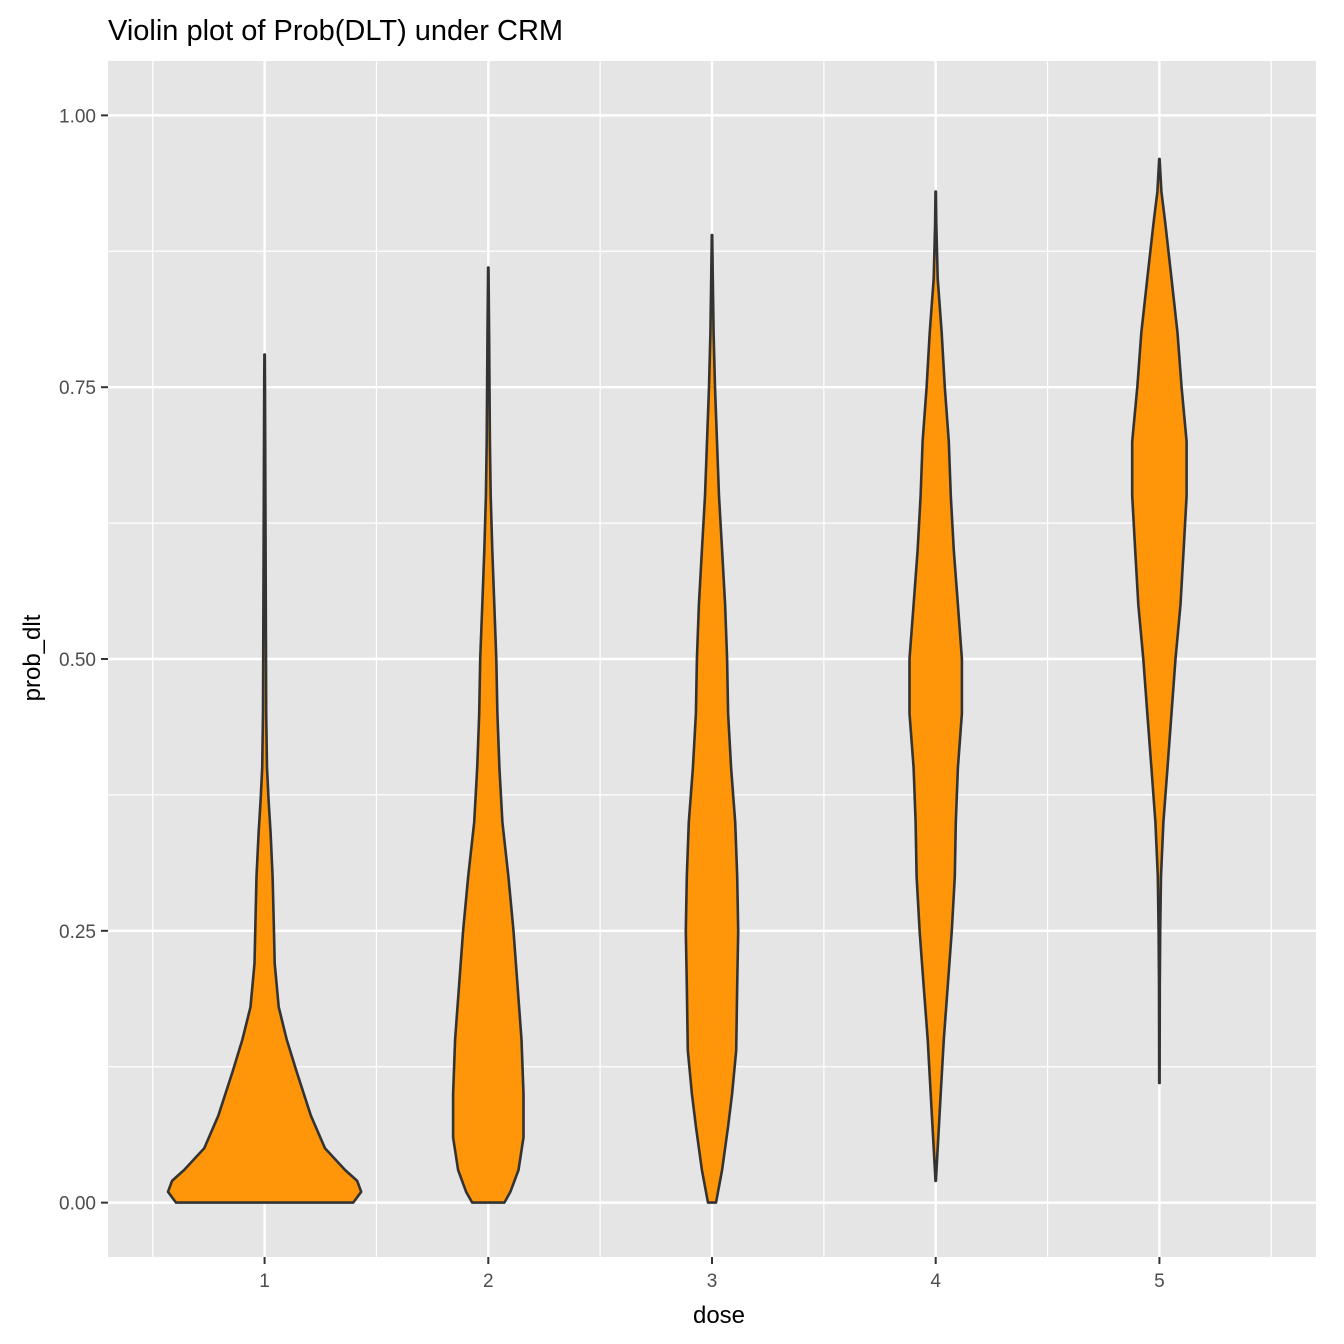 The image size is (1344, 1344). Describe the element at coordinates (935, 1281) in the screenshot. I see `x-tick-label: 4` at that location.